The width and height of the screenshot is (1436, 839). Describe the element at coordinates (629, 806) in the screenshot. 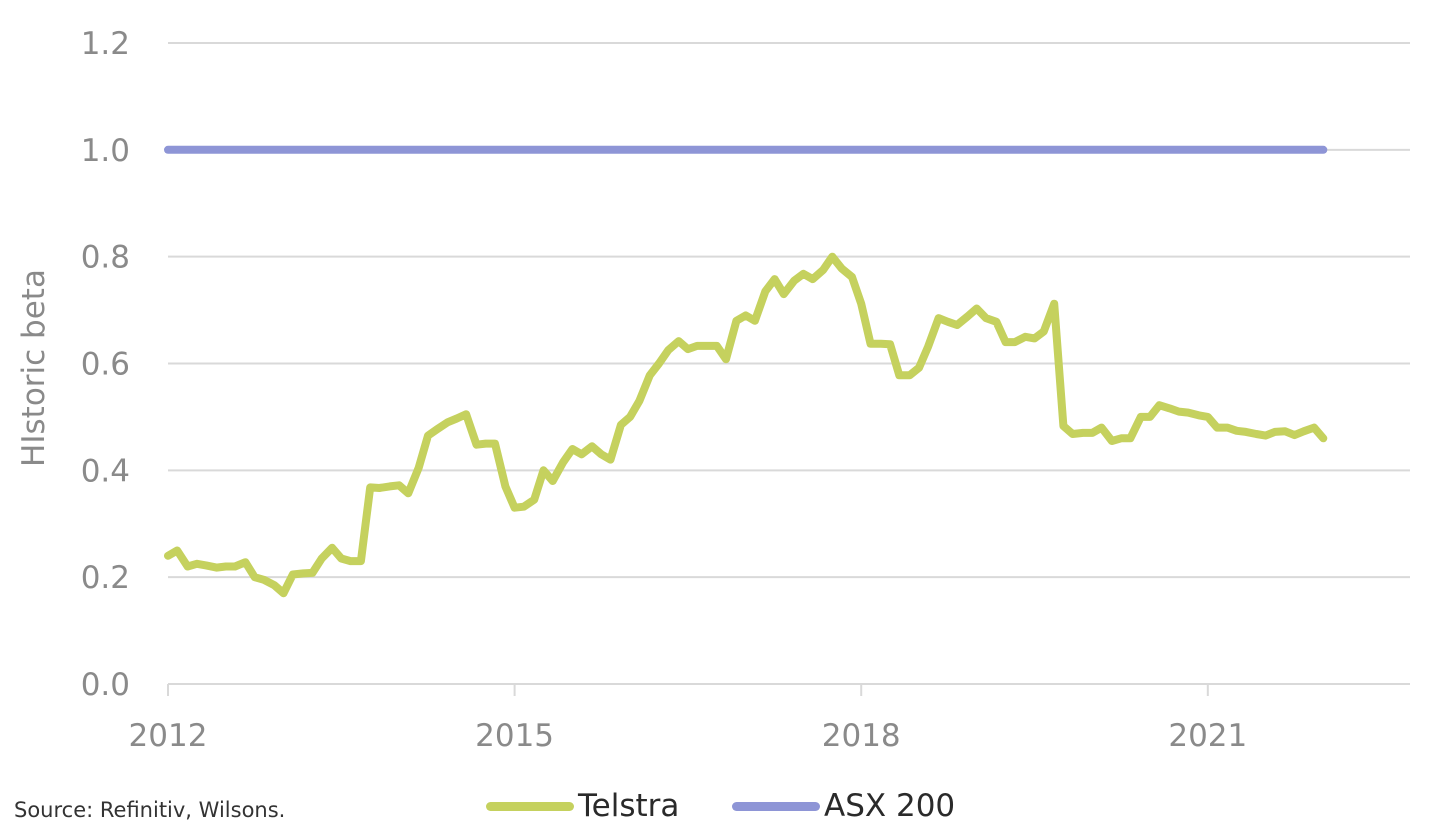

I see `legend-label-telstra: Telstra` at that location.